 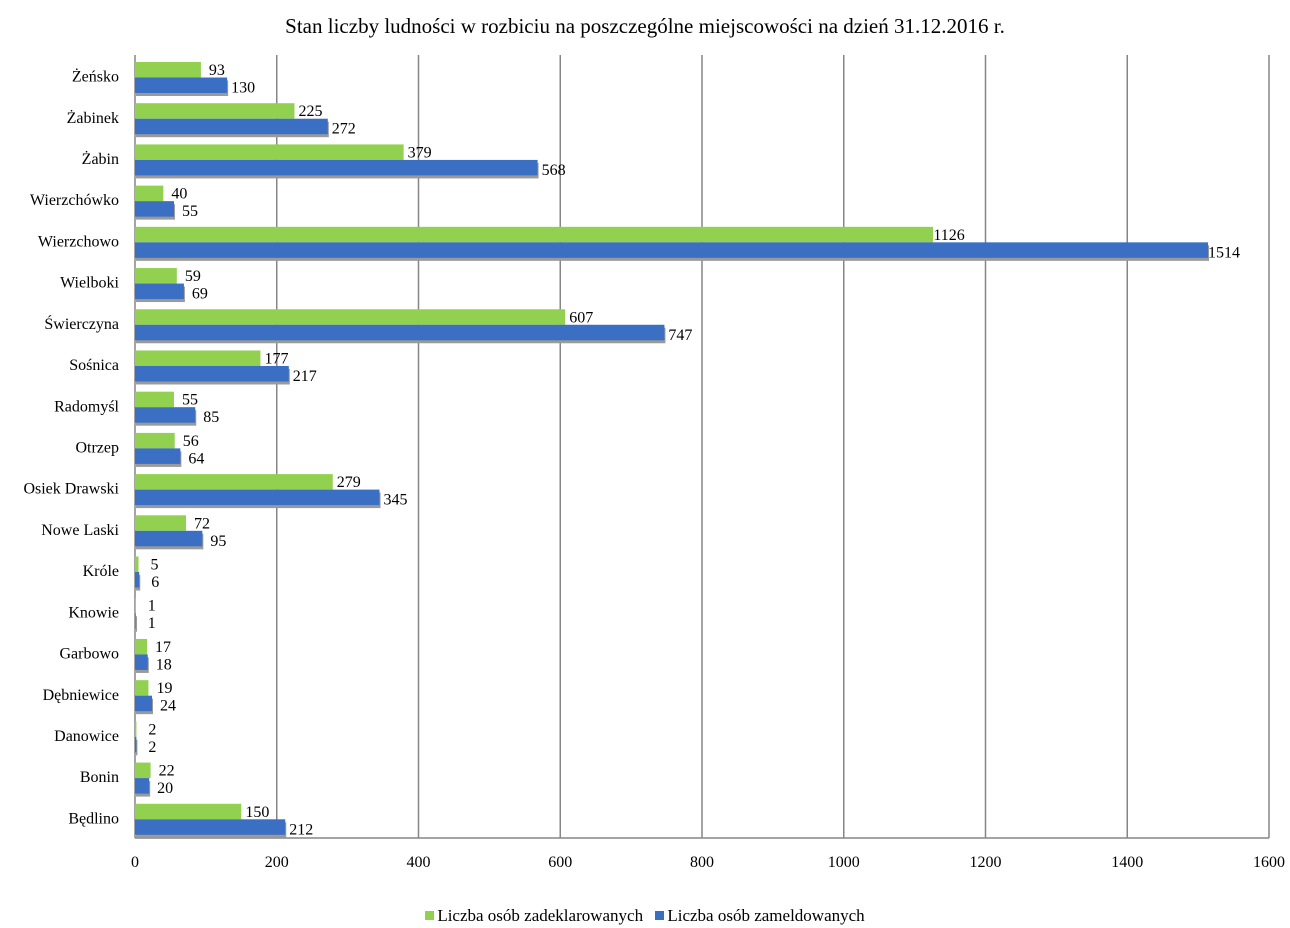 I want to click on category-label: Żabin, so click(x=100, y=159).